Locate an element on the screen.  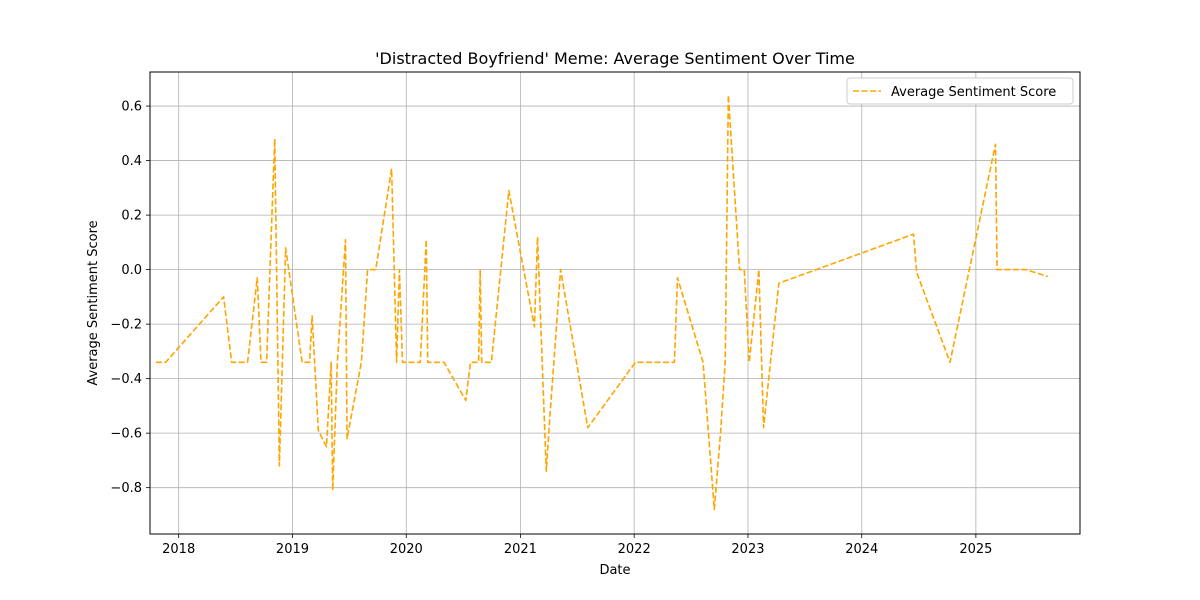
y-tick-label: 0.6 is located at coordinates (131, 107).